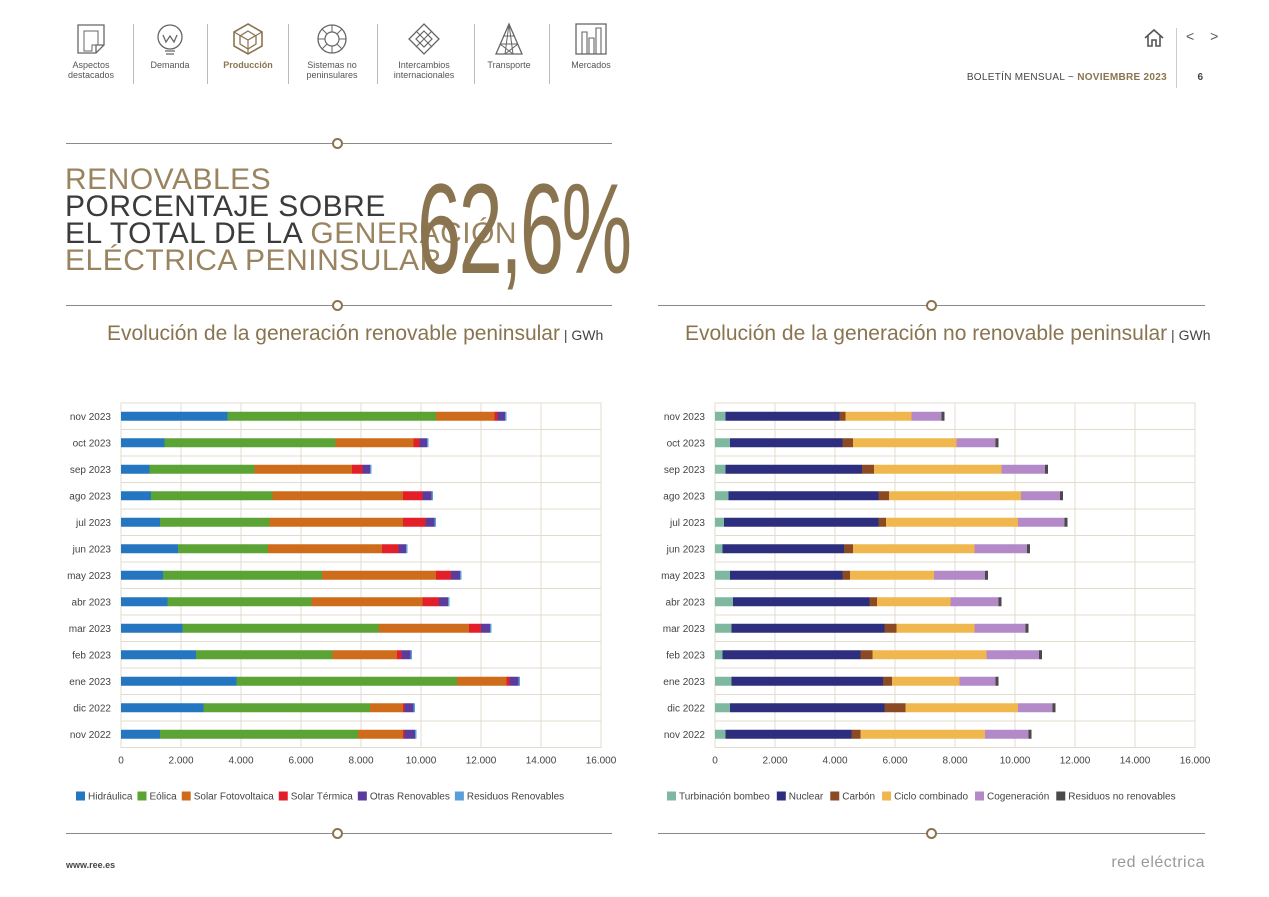 The image size is (1269, 897). What do you see at coordinates (515, 797) in the screenshot?
I see `legend-label: Residuos Renovables` at bounding box center [515, 797].